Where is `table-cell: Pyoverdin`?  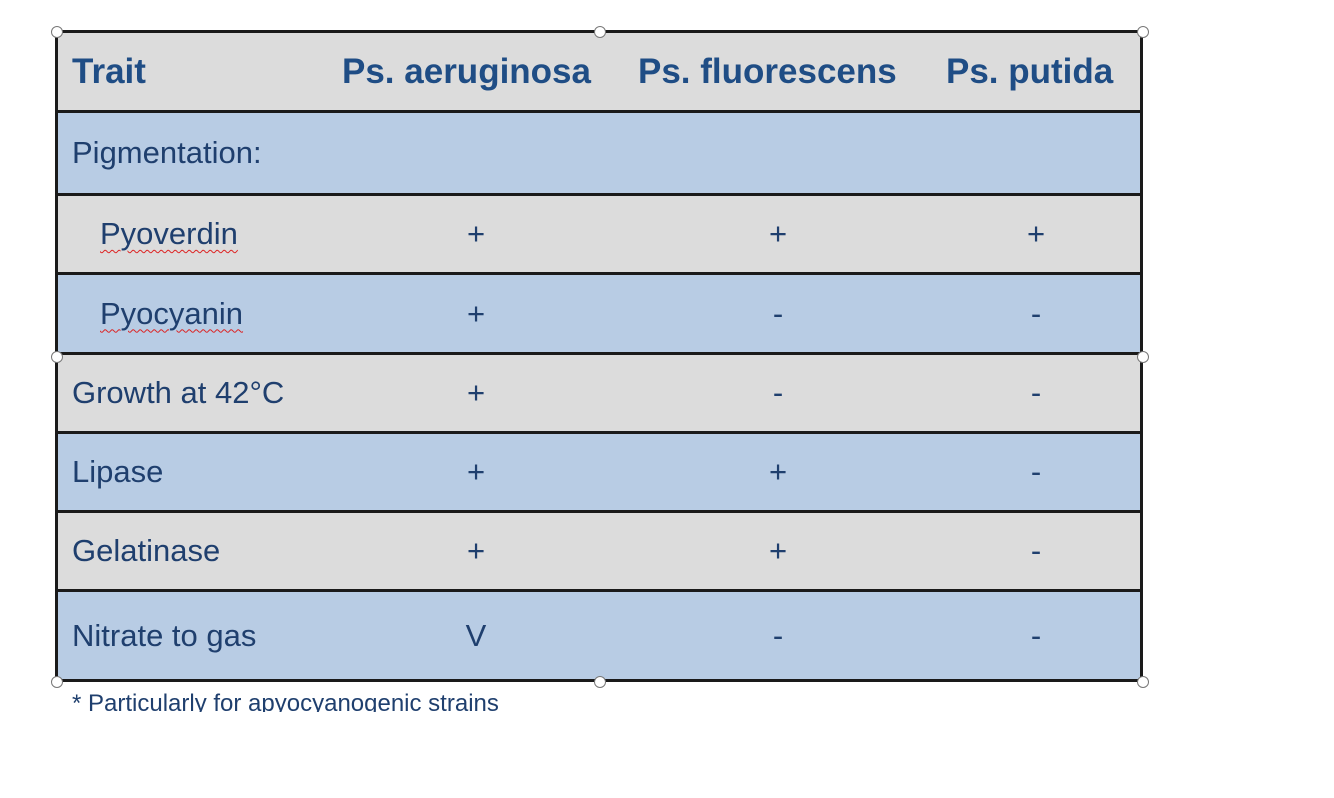 table-cell: Pyoverdin is located at coordinates (194, 235).